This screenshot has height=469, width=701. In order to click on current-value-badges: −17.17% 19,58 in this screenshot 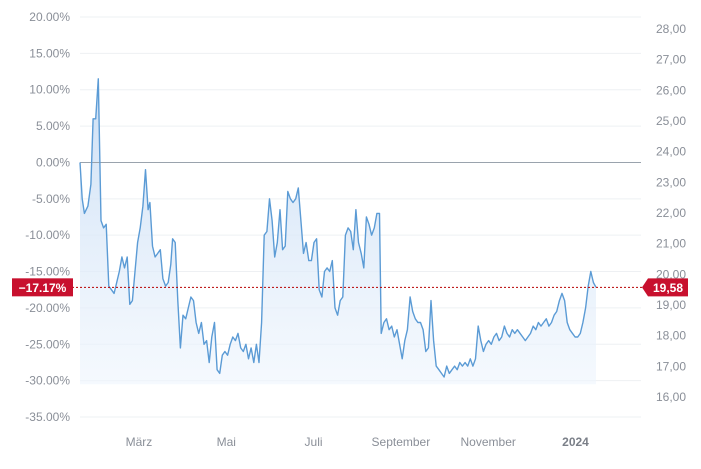, I will do `click(350, 287)`.